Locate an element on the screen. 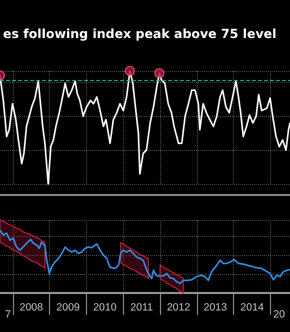 This screenshot has width=290, height=332. x-tick-label: 2008 is located at coordinates (32, 308).